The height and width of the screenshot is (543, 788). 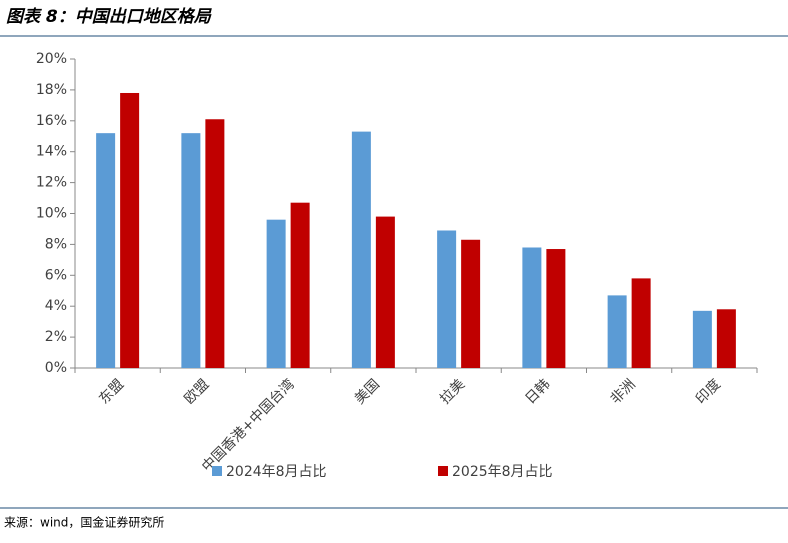 I want to click on y-tick-label: 18%, so click(x=51, y=90).